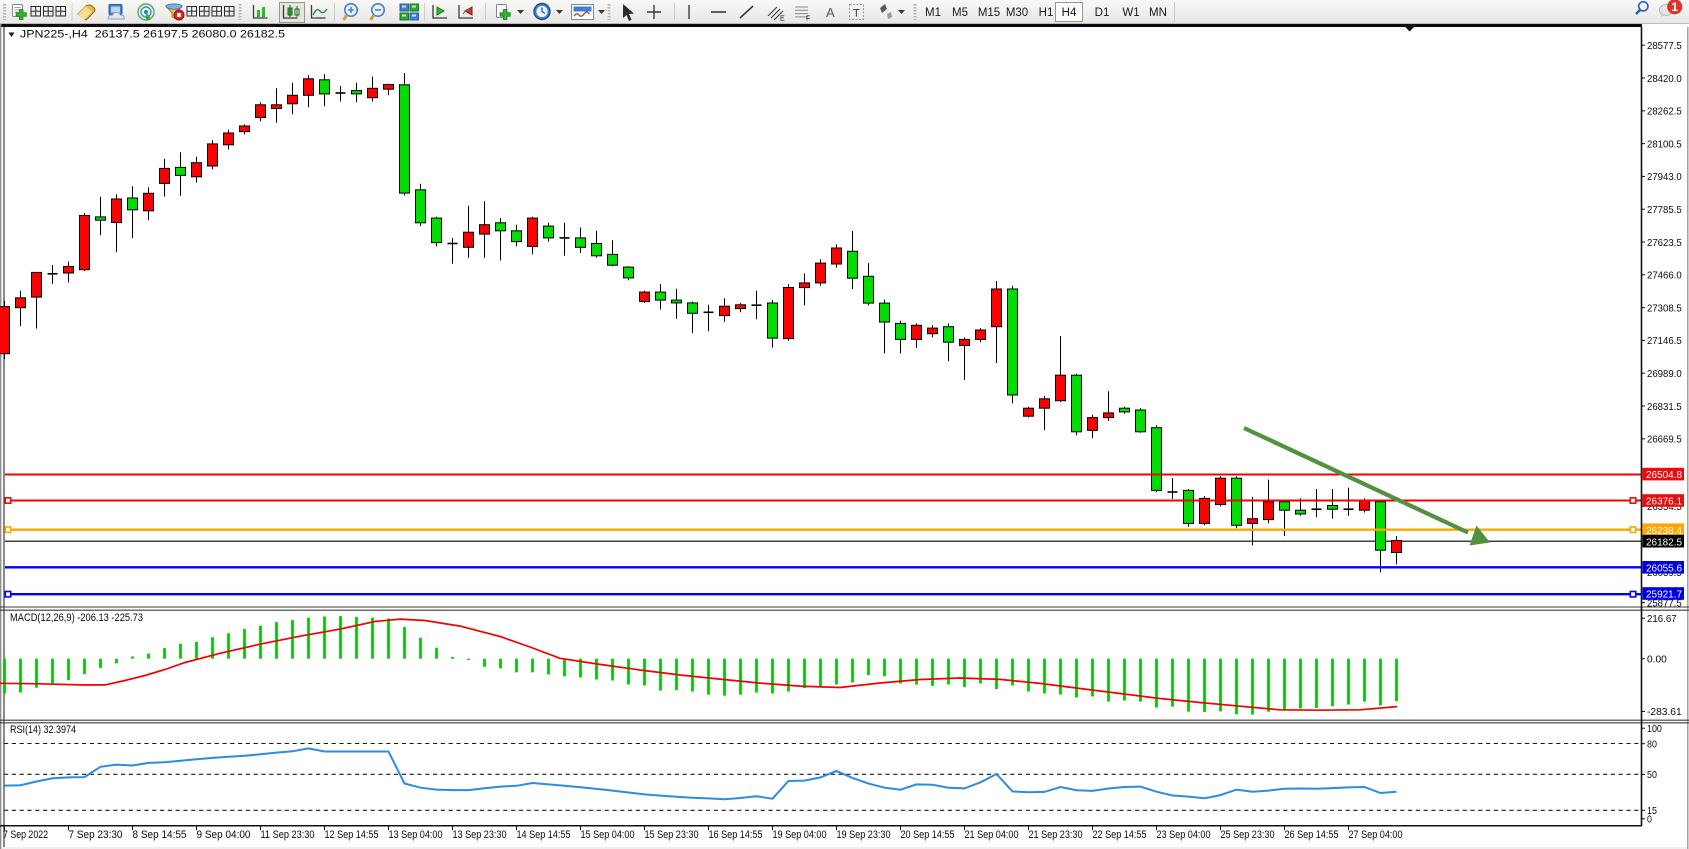 The image size is (1689, 849). I want to click on svg-text: 13 Sep 04:00, so click(416, 835).